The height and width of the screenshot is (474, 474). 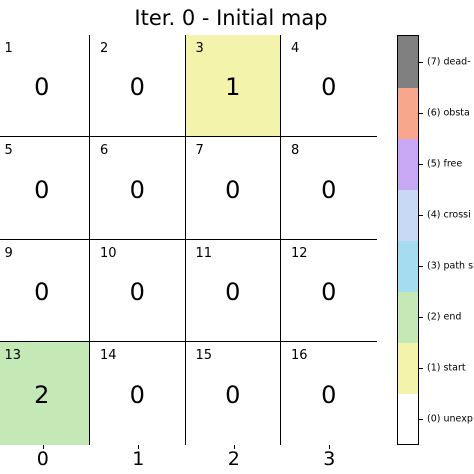 I want to click on grid-cell-13: 13 2, so click(x=45, y=393).